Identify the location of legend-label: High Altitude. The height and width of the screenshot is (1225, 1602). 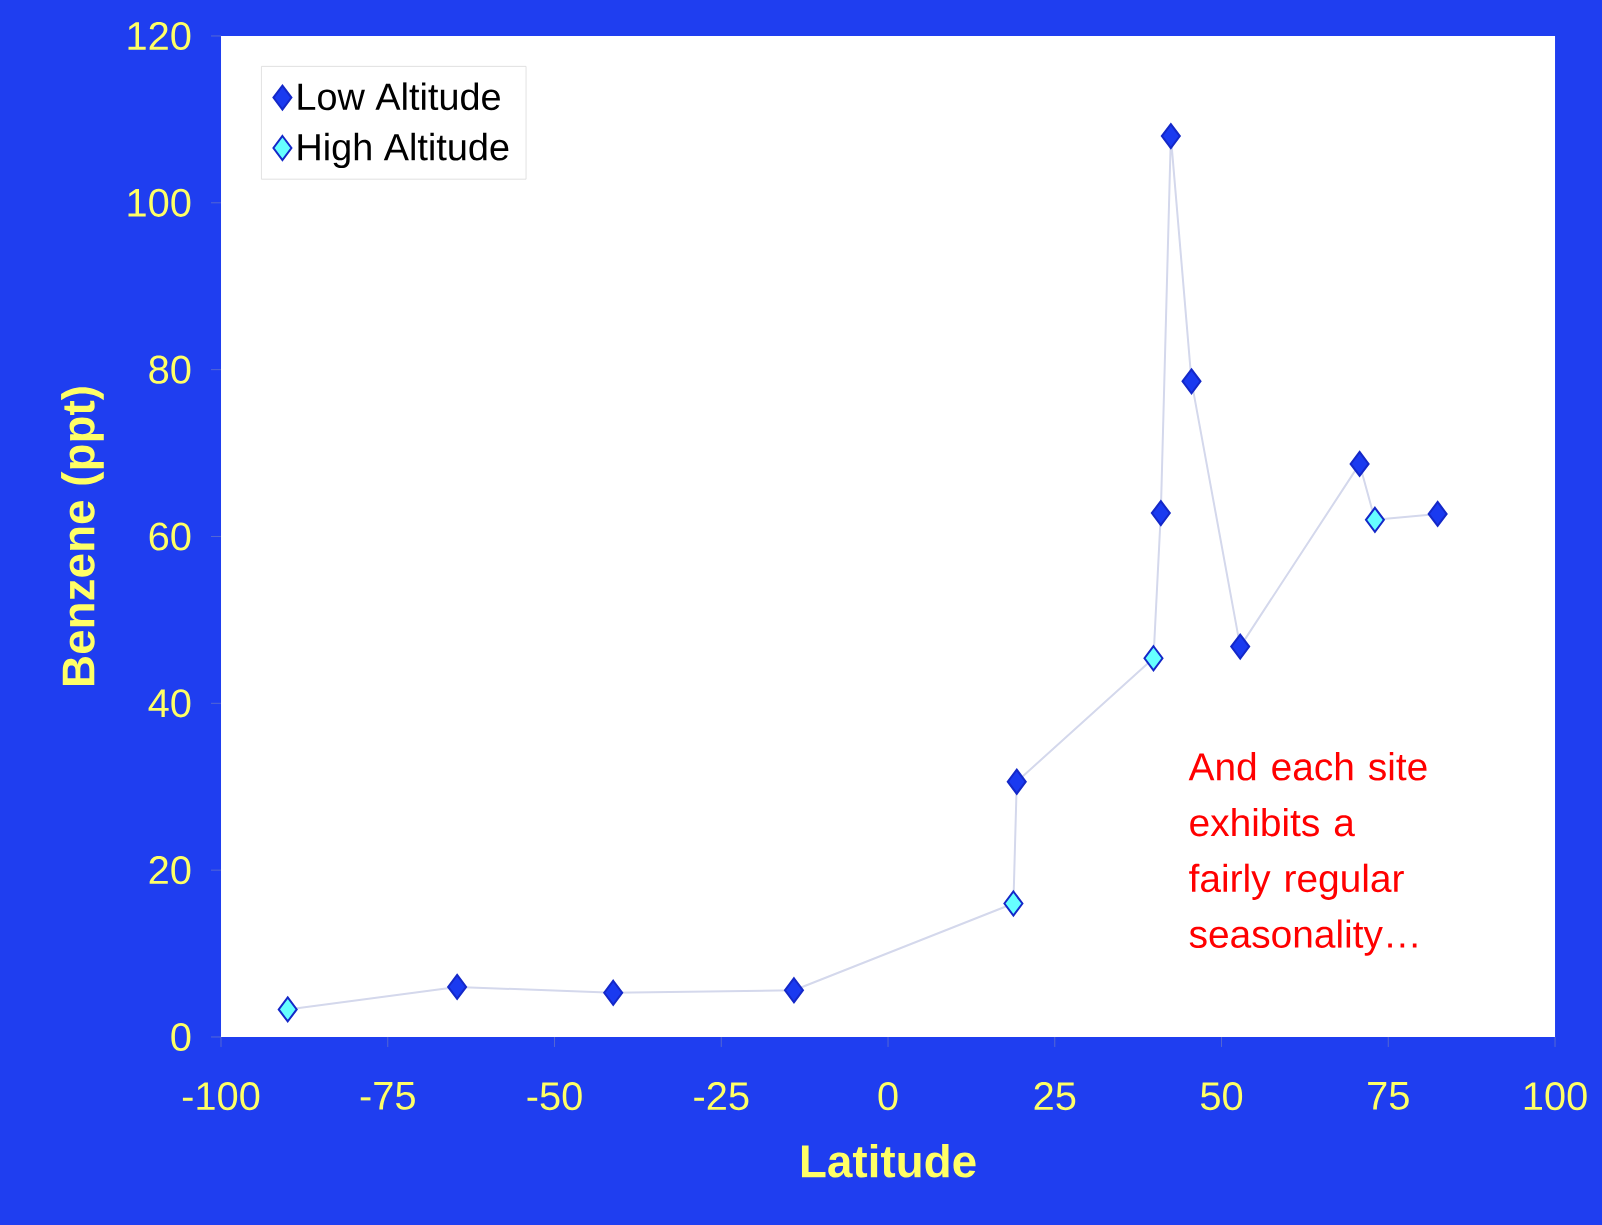
(403, 150).